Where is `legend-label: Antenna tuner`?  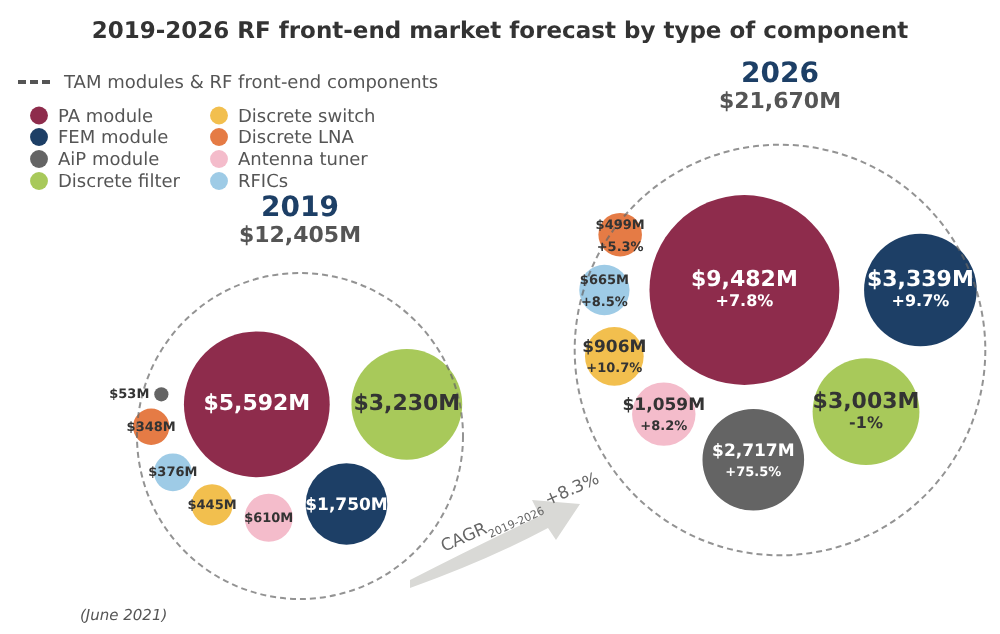
legend-label: Antenna tuner is located at coordinates (303, 161).